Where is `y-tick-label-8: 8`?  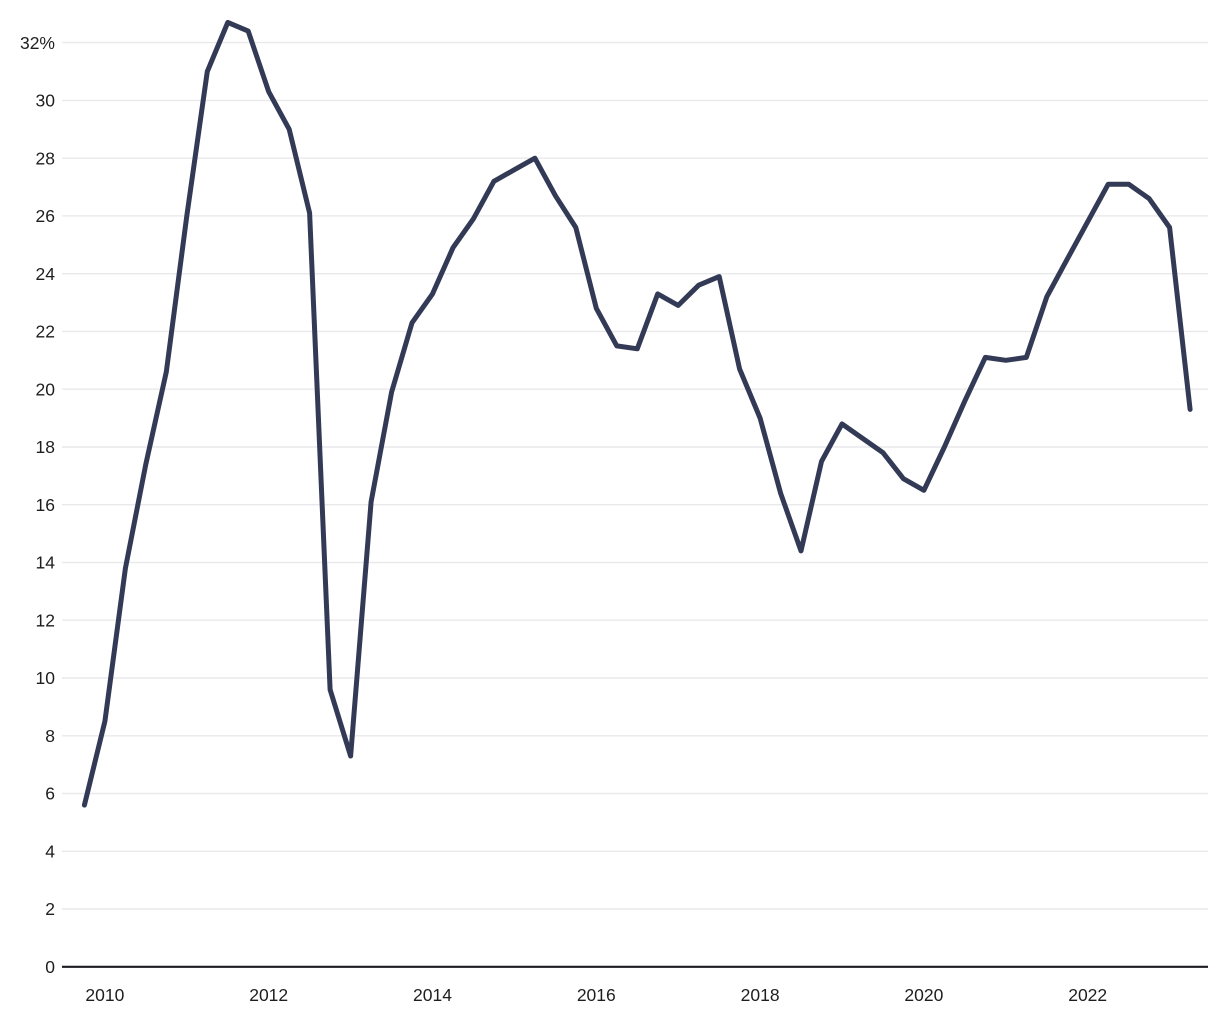
y-tick-label-8: 8 is located at coordinates (50, 736).